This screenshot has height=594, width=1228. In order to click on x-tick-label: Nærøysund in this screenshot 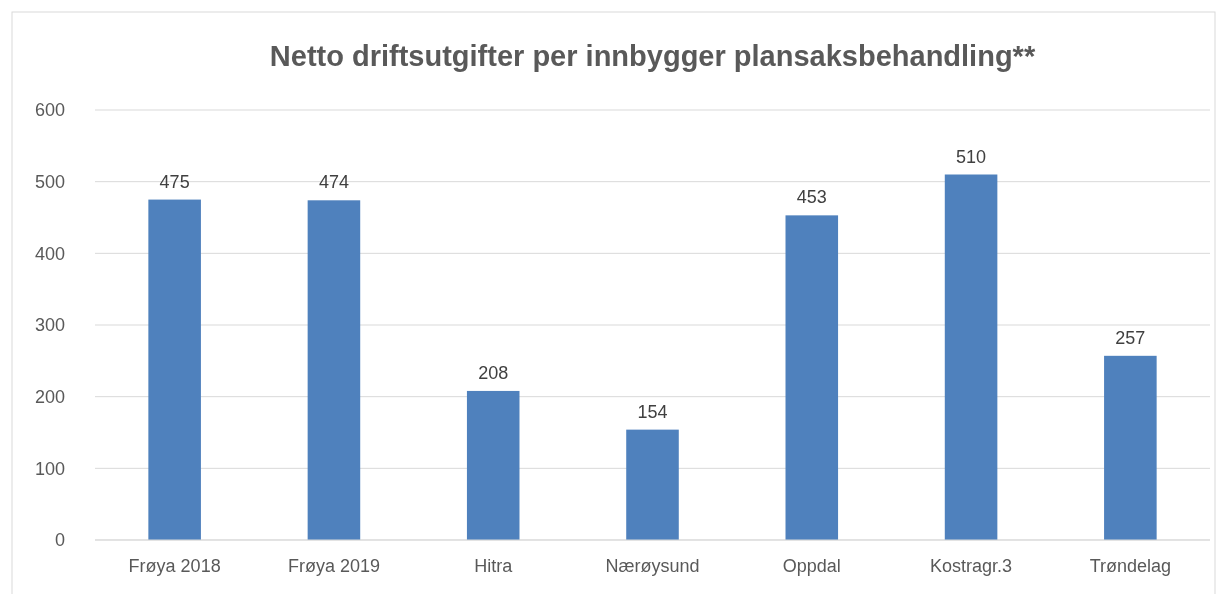, I will do `click(652, 566)`.